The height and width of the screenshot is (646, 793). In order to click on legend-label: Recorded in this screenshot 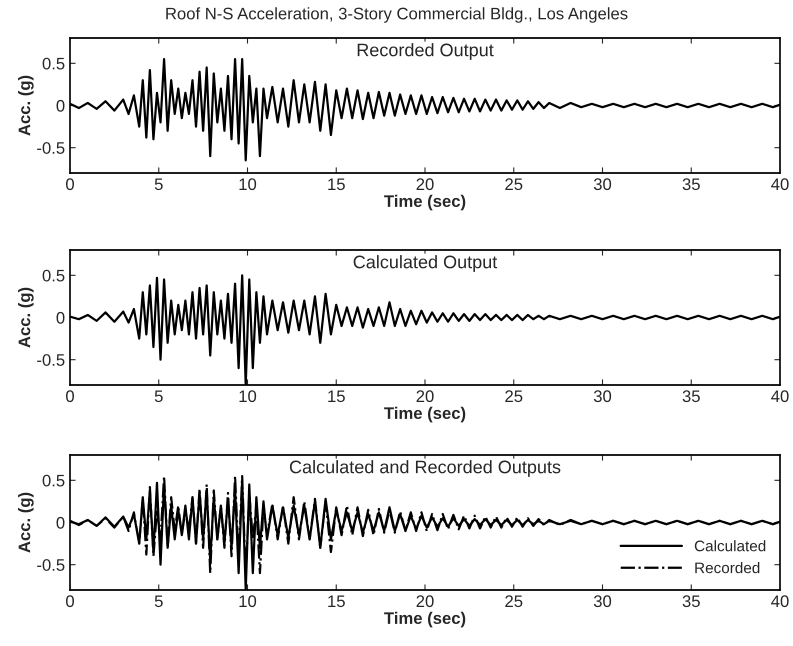, I will do `click(727, 568)`.